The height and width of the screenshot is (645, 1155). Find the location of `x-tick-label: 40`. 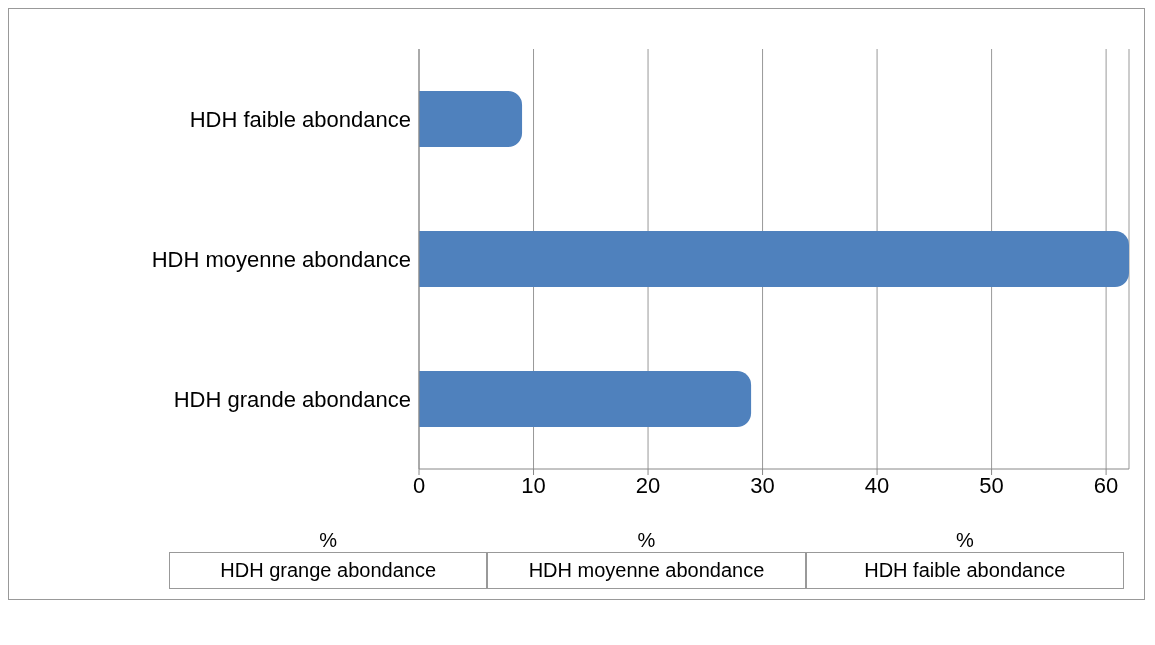

x-tick-label: 40 is located at coordinates (877, 485).